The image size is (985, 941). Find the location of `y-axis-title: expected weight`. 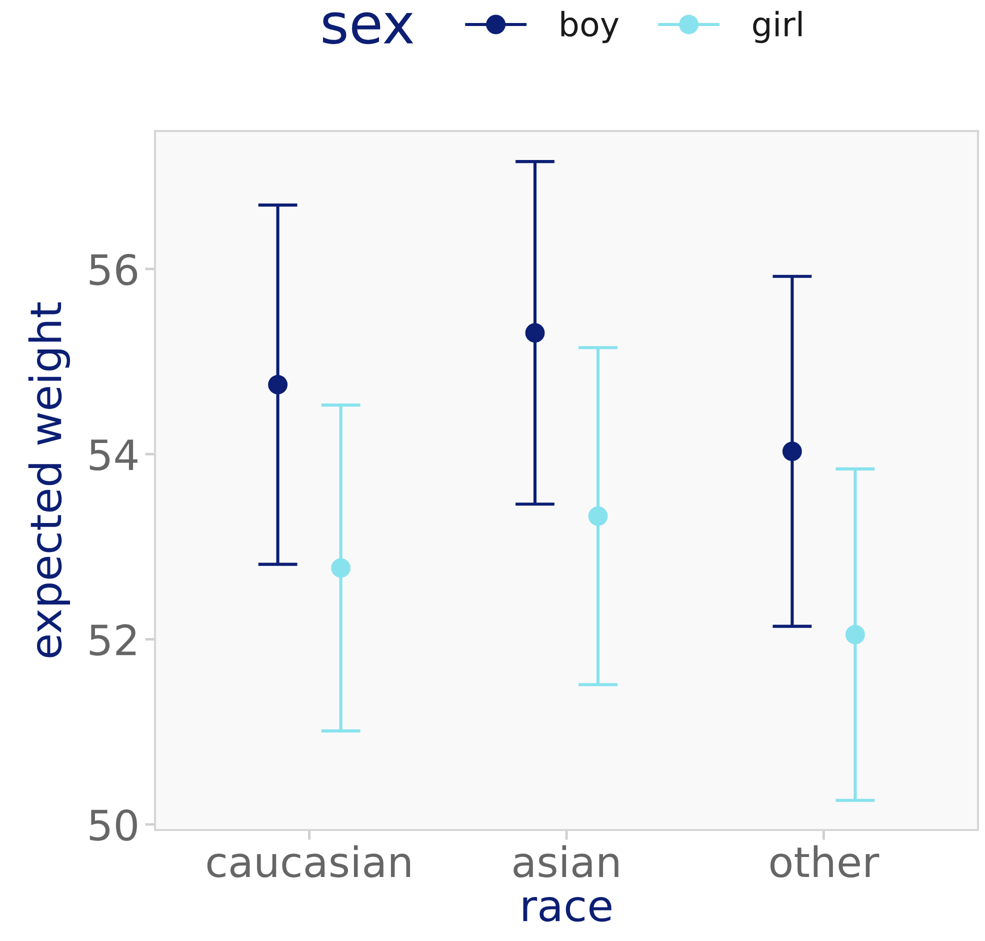

y-axis-title: expected weight is located at coordinates (49, 480).